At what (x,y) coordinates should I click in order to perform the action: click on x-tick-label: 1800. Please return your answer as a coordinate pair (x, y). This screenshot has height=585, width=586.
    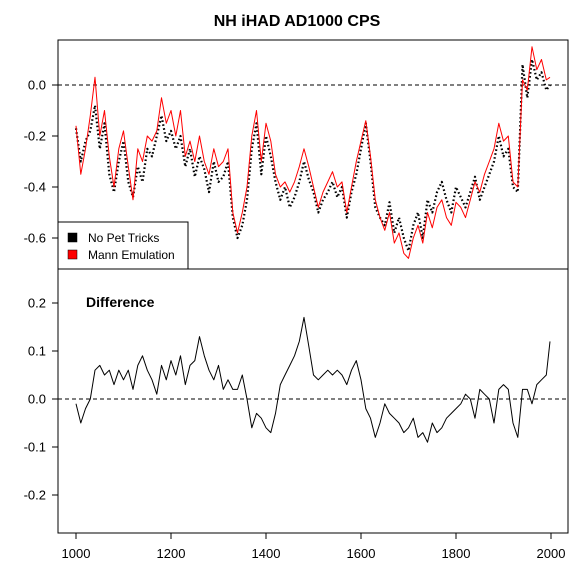
    Looking at the image, I should click on (456, 553).